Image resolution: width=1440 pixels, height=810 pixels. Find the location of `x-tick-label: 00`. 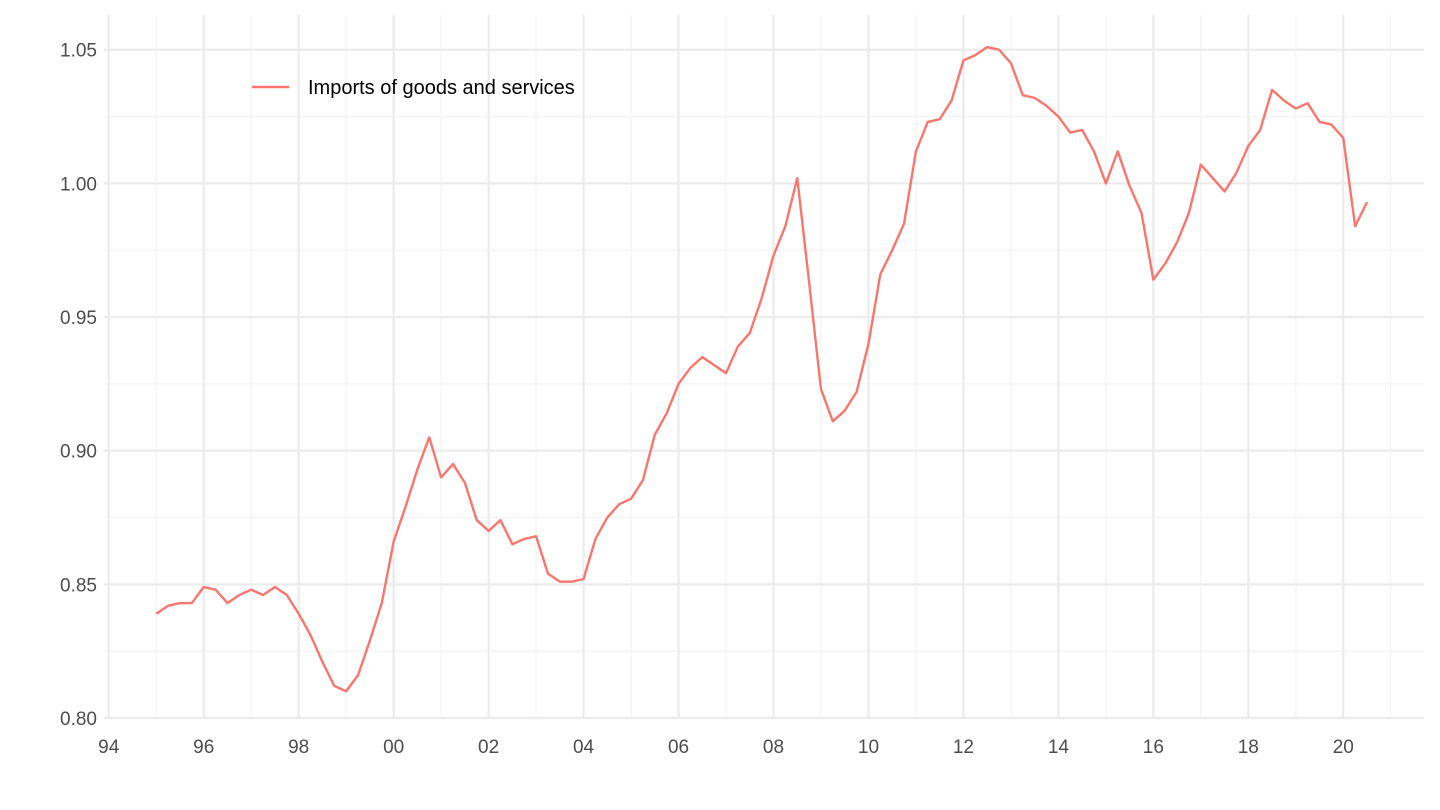

x-tick-label: 00 is located at coordinates (393, 747).